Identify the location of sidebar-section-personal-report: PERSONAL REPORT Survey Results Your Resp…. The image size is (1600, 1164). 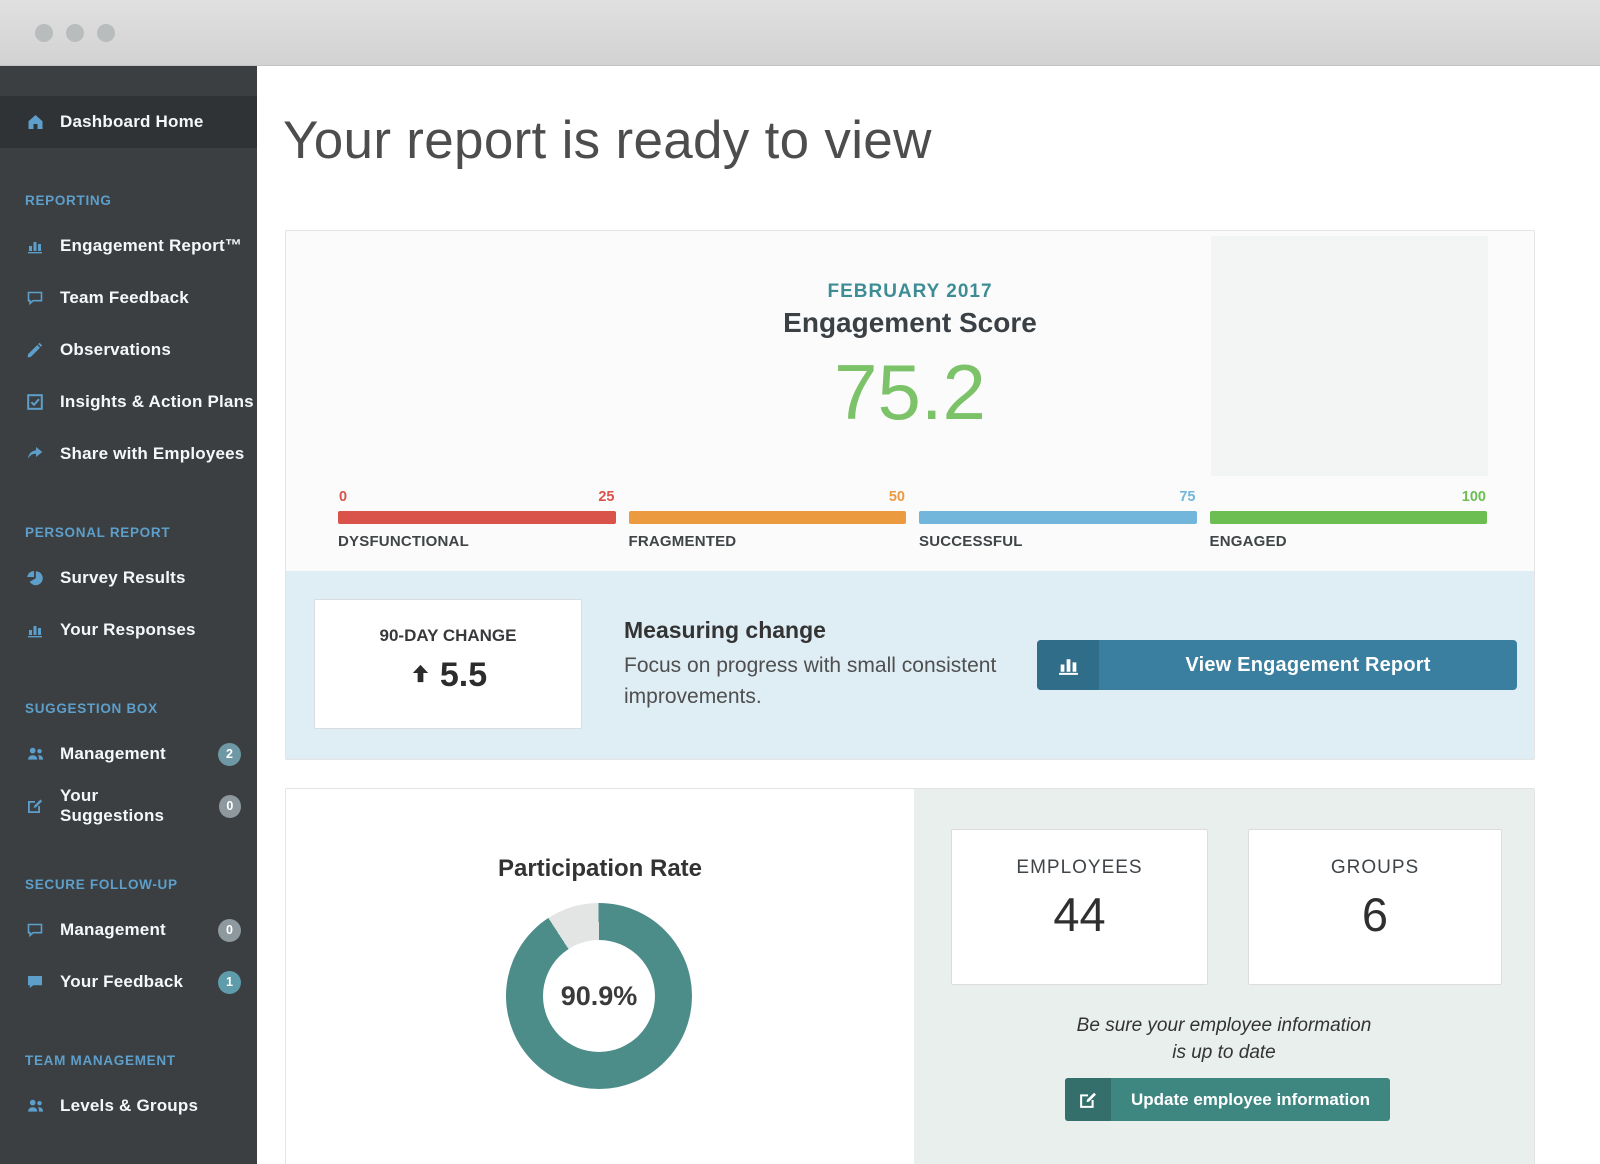
(128, 590).